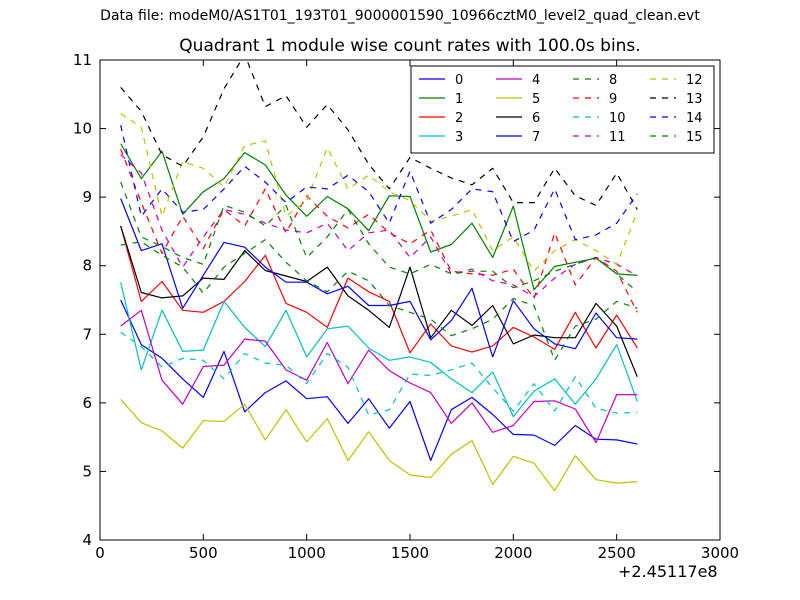 The width and height of the screenshot is (800, 600). Describe the element at coordinates (617, 553) in the screenshot. I see `x-tick-label: 2500` at that location.